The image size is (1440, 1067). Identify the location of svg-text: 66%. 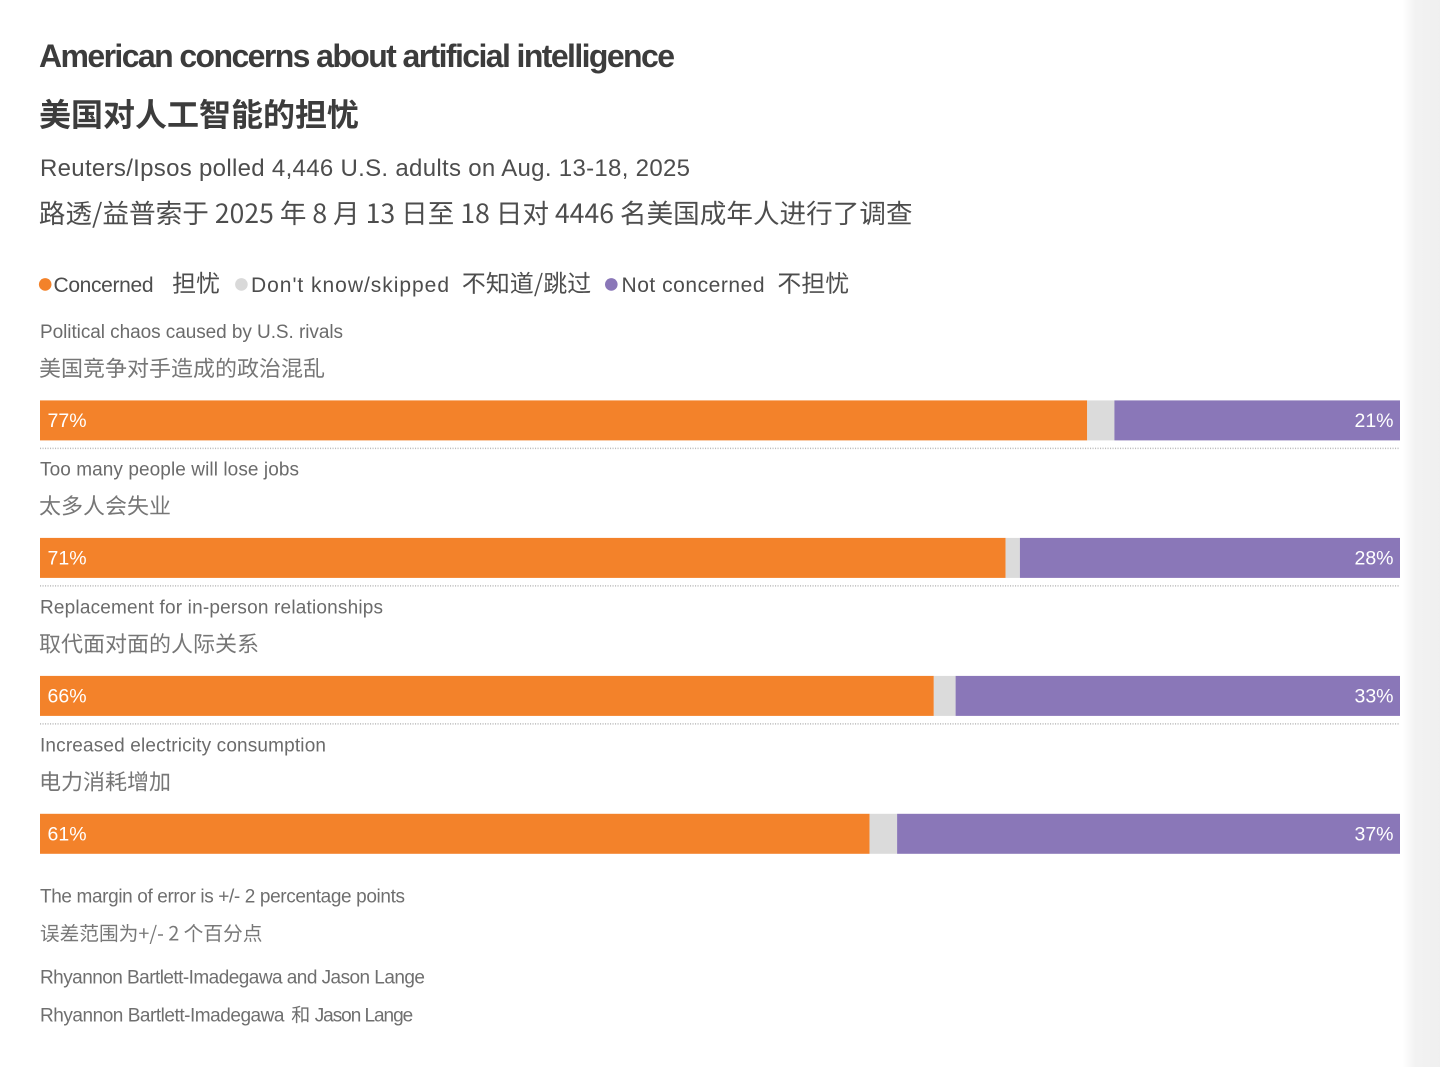
(67, 697).